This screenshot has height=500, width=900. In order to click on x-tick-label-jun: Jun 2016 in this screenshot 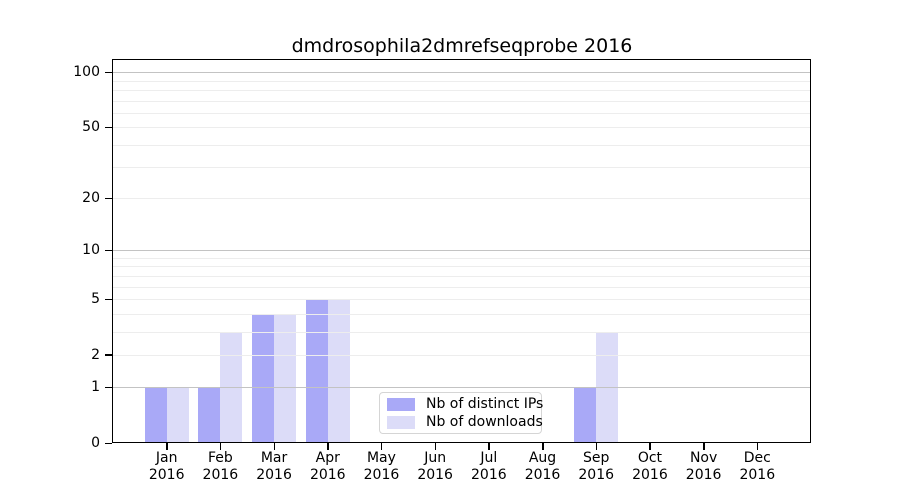, I will do `click(435, 466)`.